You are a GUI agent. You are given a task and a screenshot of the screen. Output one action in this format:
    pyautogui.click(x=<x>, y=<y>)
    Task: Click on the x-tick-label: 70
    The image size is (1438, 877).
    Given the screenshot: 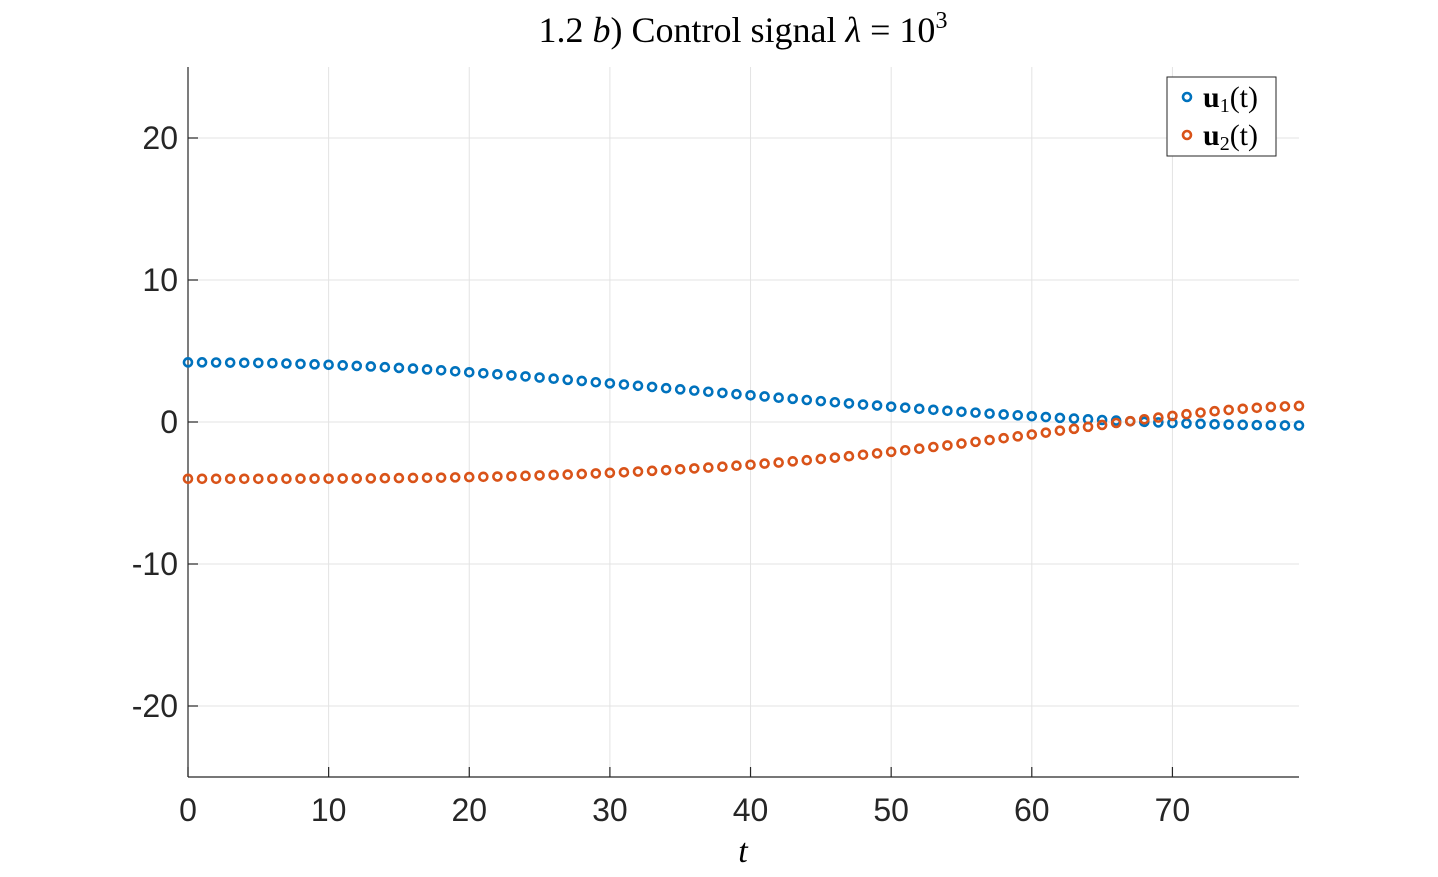 What is the action you would take?
    pyautogui.click(x=1173, y=810)
    